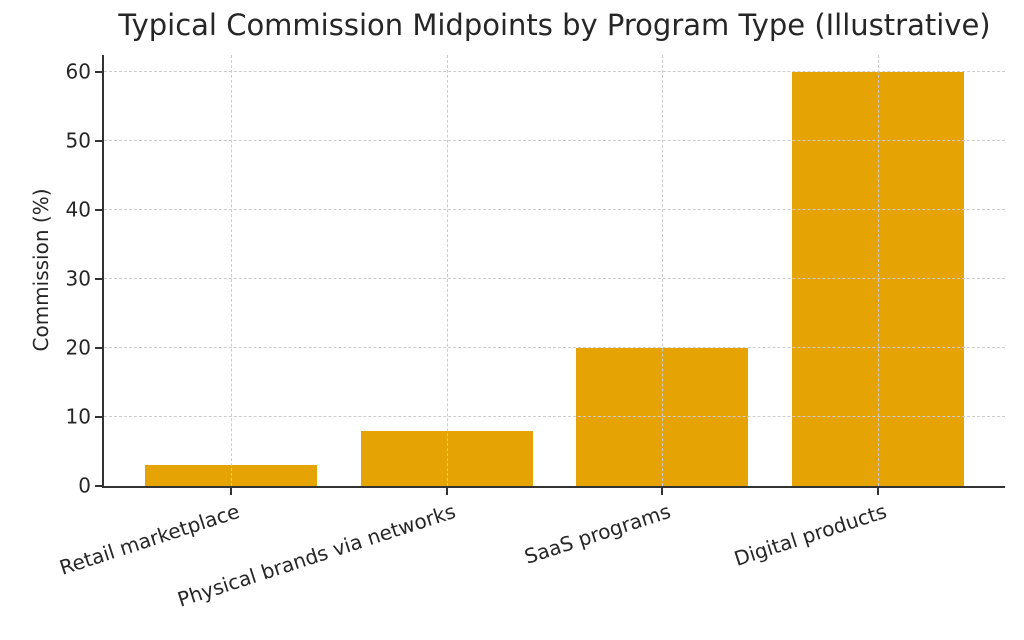 The height and width of the screenshot is (640, 1024). I want to click on y-axis-label: Commission (%), so click(41, 270).